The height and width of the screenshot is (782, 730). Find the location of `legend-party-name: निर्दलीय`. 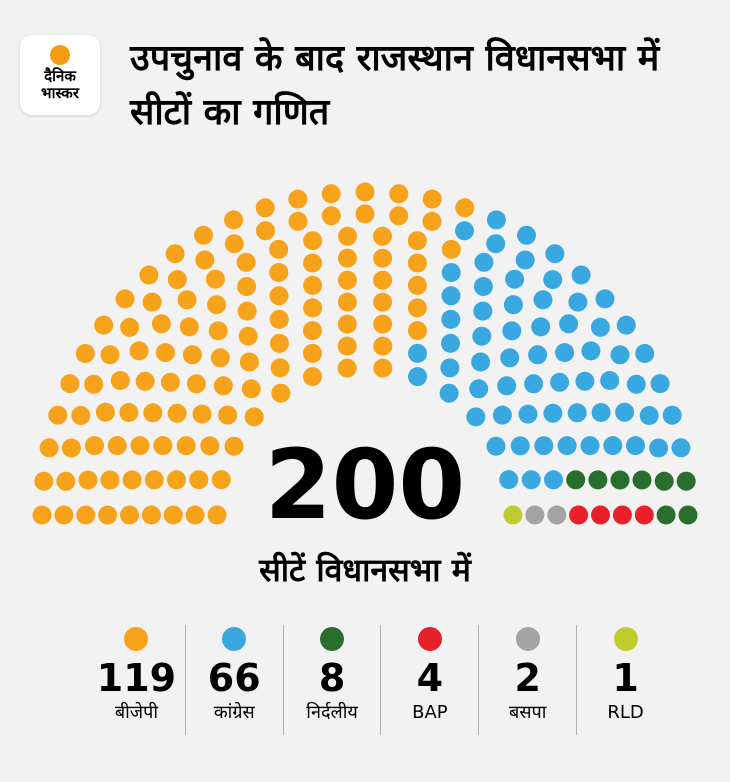

legend-party-name: निर्दलीय is located at coordinates (332, 712).